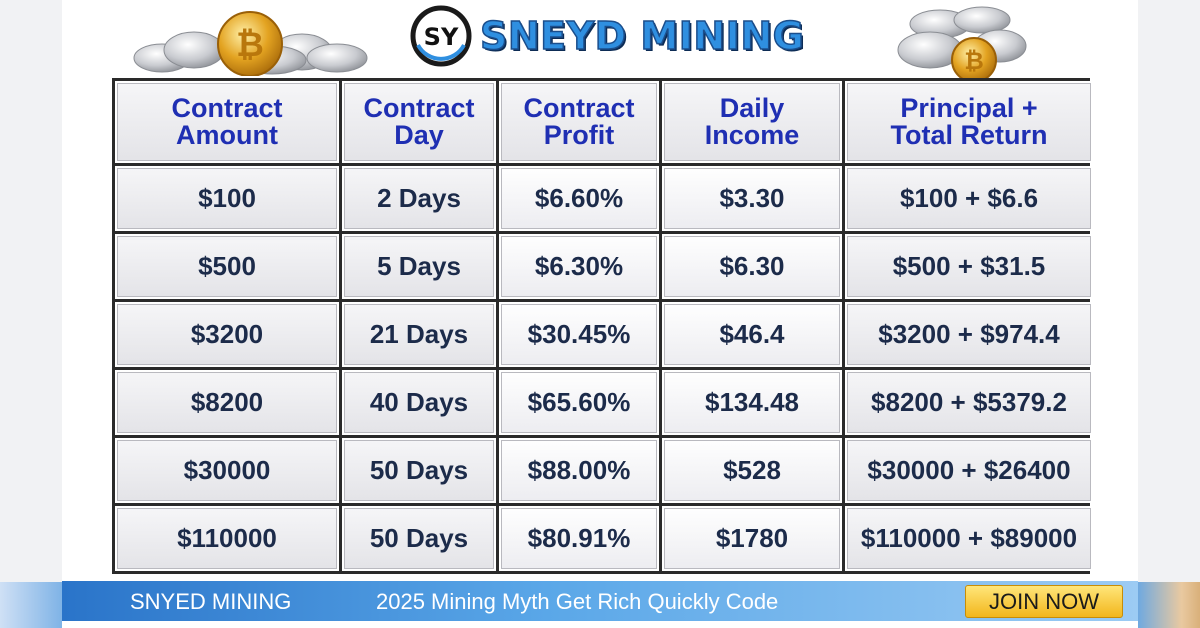  Describe the element at coordinates (419, 266) in the screenshot. I see `cell-day: 5 Days` at that location.